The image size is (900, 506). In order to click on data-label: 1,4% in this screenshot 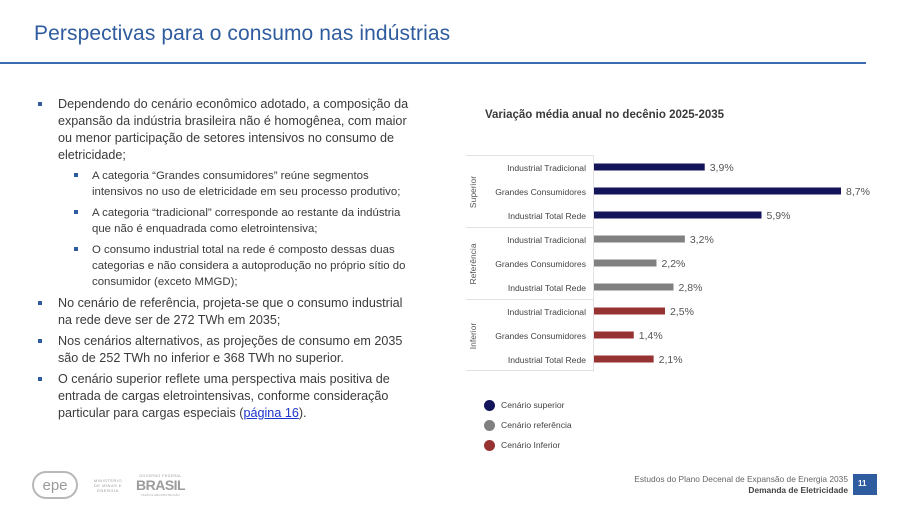, I will do `click(651, 336)`.